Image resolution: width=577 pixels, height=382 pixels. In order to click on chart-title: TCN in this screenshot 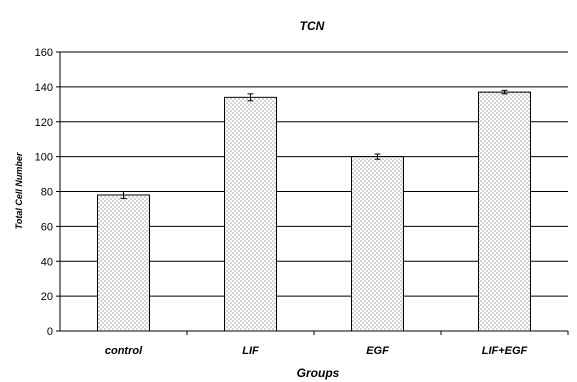, I will do `click(312, 26)`.